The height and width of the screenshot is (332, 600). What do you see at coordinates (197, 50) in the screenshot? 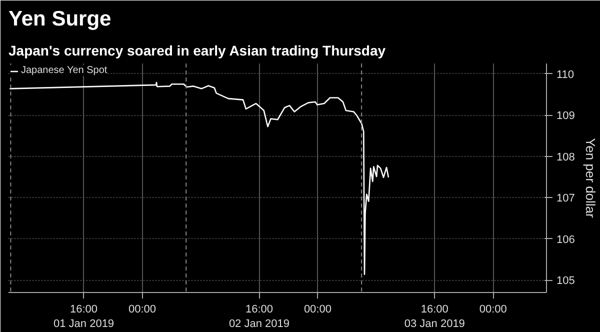
I see `chart-subtitle: Japan's currency soared in early Asian trading Thursday` at bounding box center [197, 50].